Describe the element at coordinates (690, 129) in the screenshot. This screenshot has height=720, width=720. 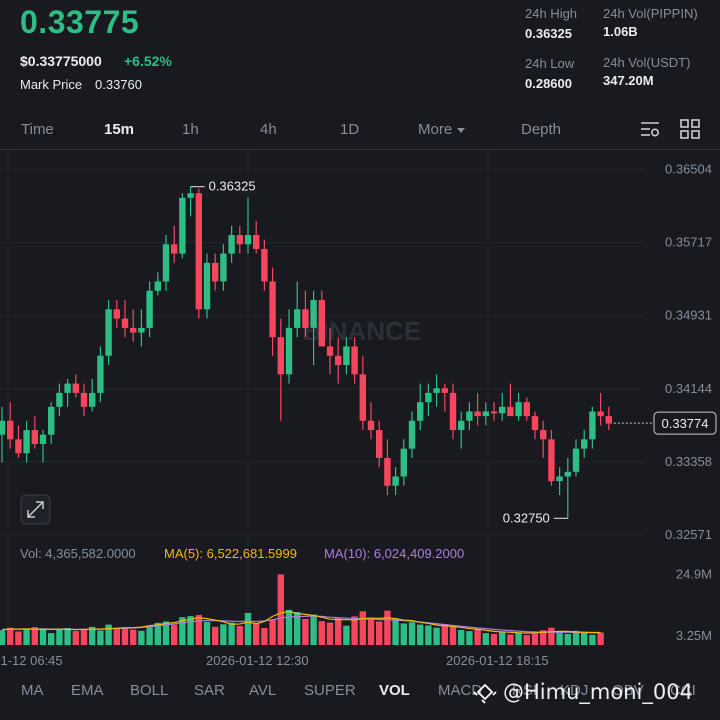
I see `grid-layout-icon` at that location.